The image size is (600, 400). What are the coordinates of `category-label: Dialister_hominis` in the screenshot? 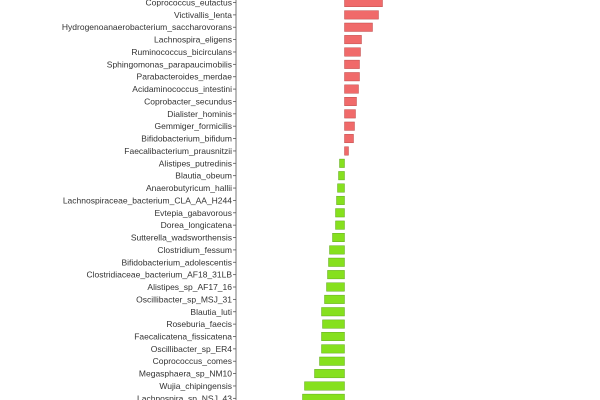 It's located at (199, 114).